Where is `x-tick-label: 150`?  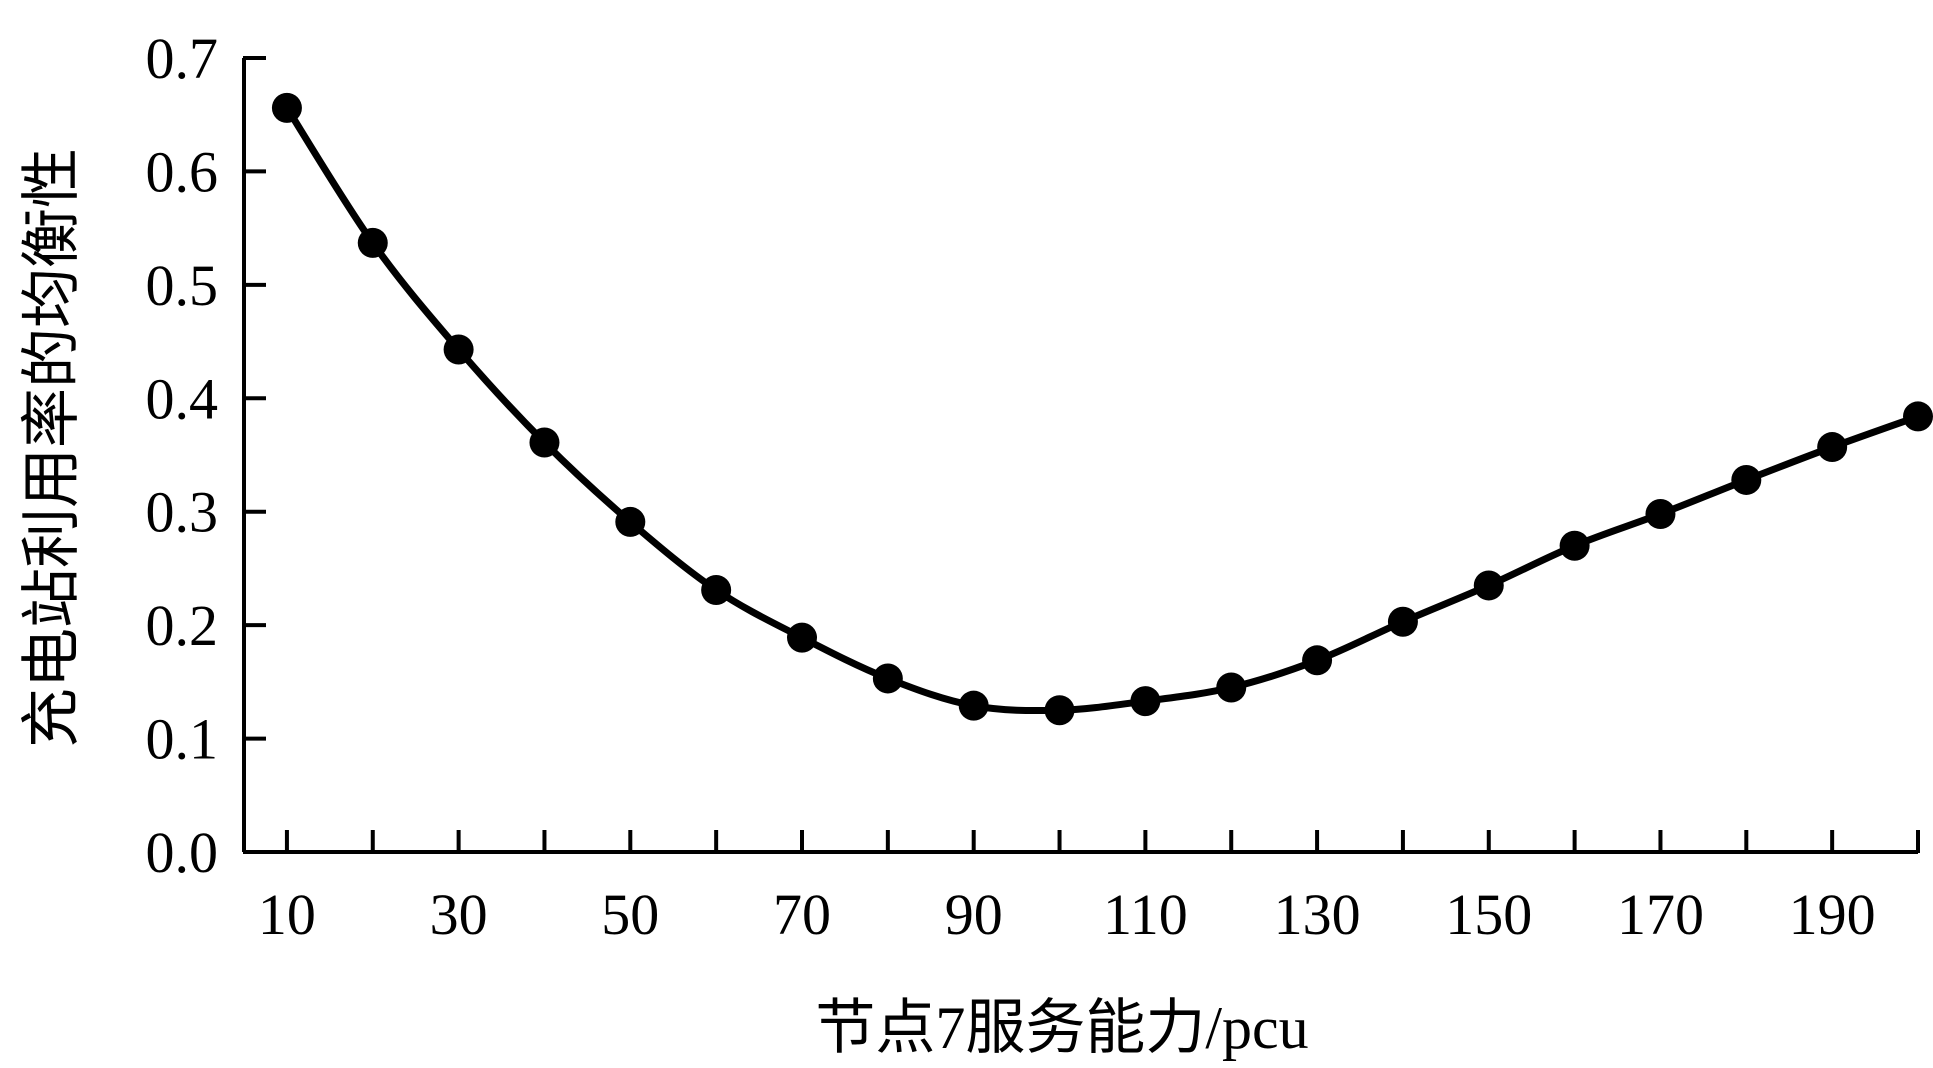 x-tick-label: 150 is located at coordinates (1488, 914).